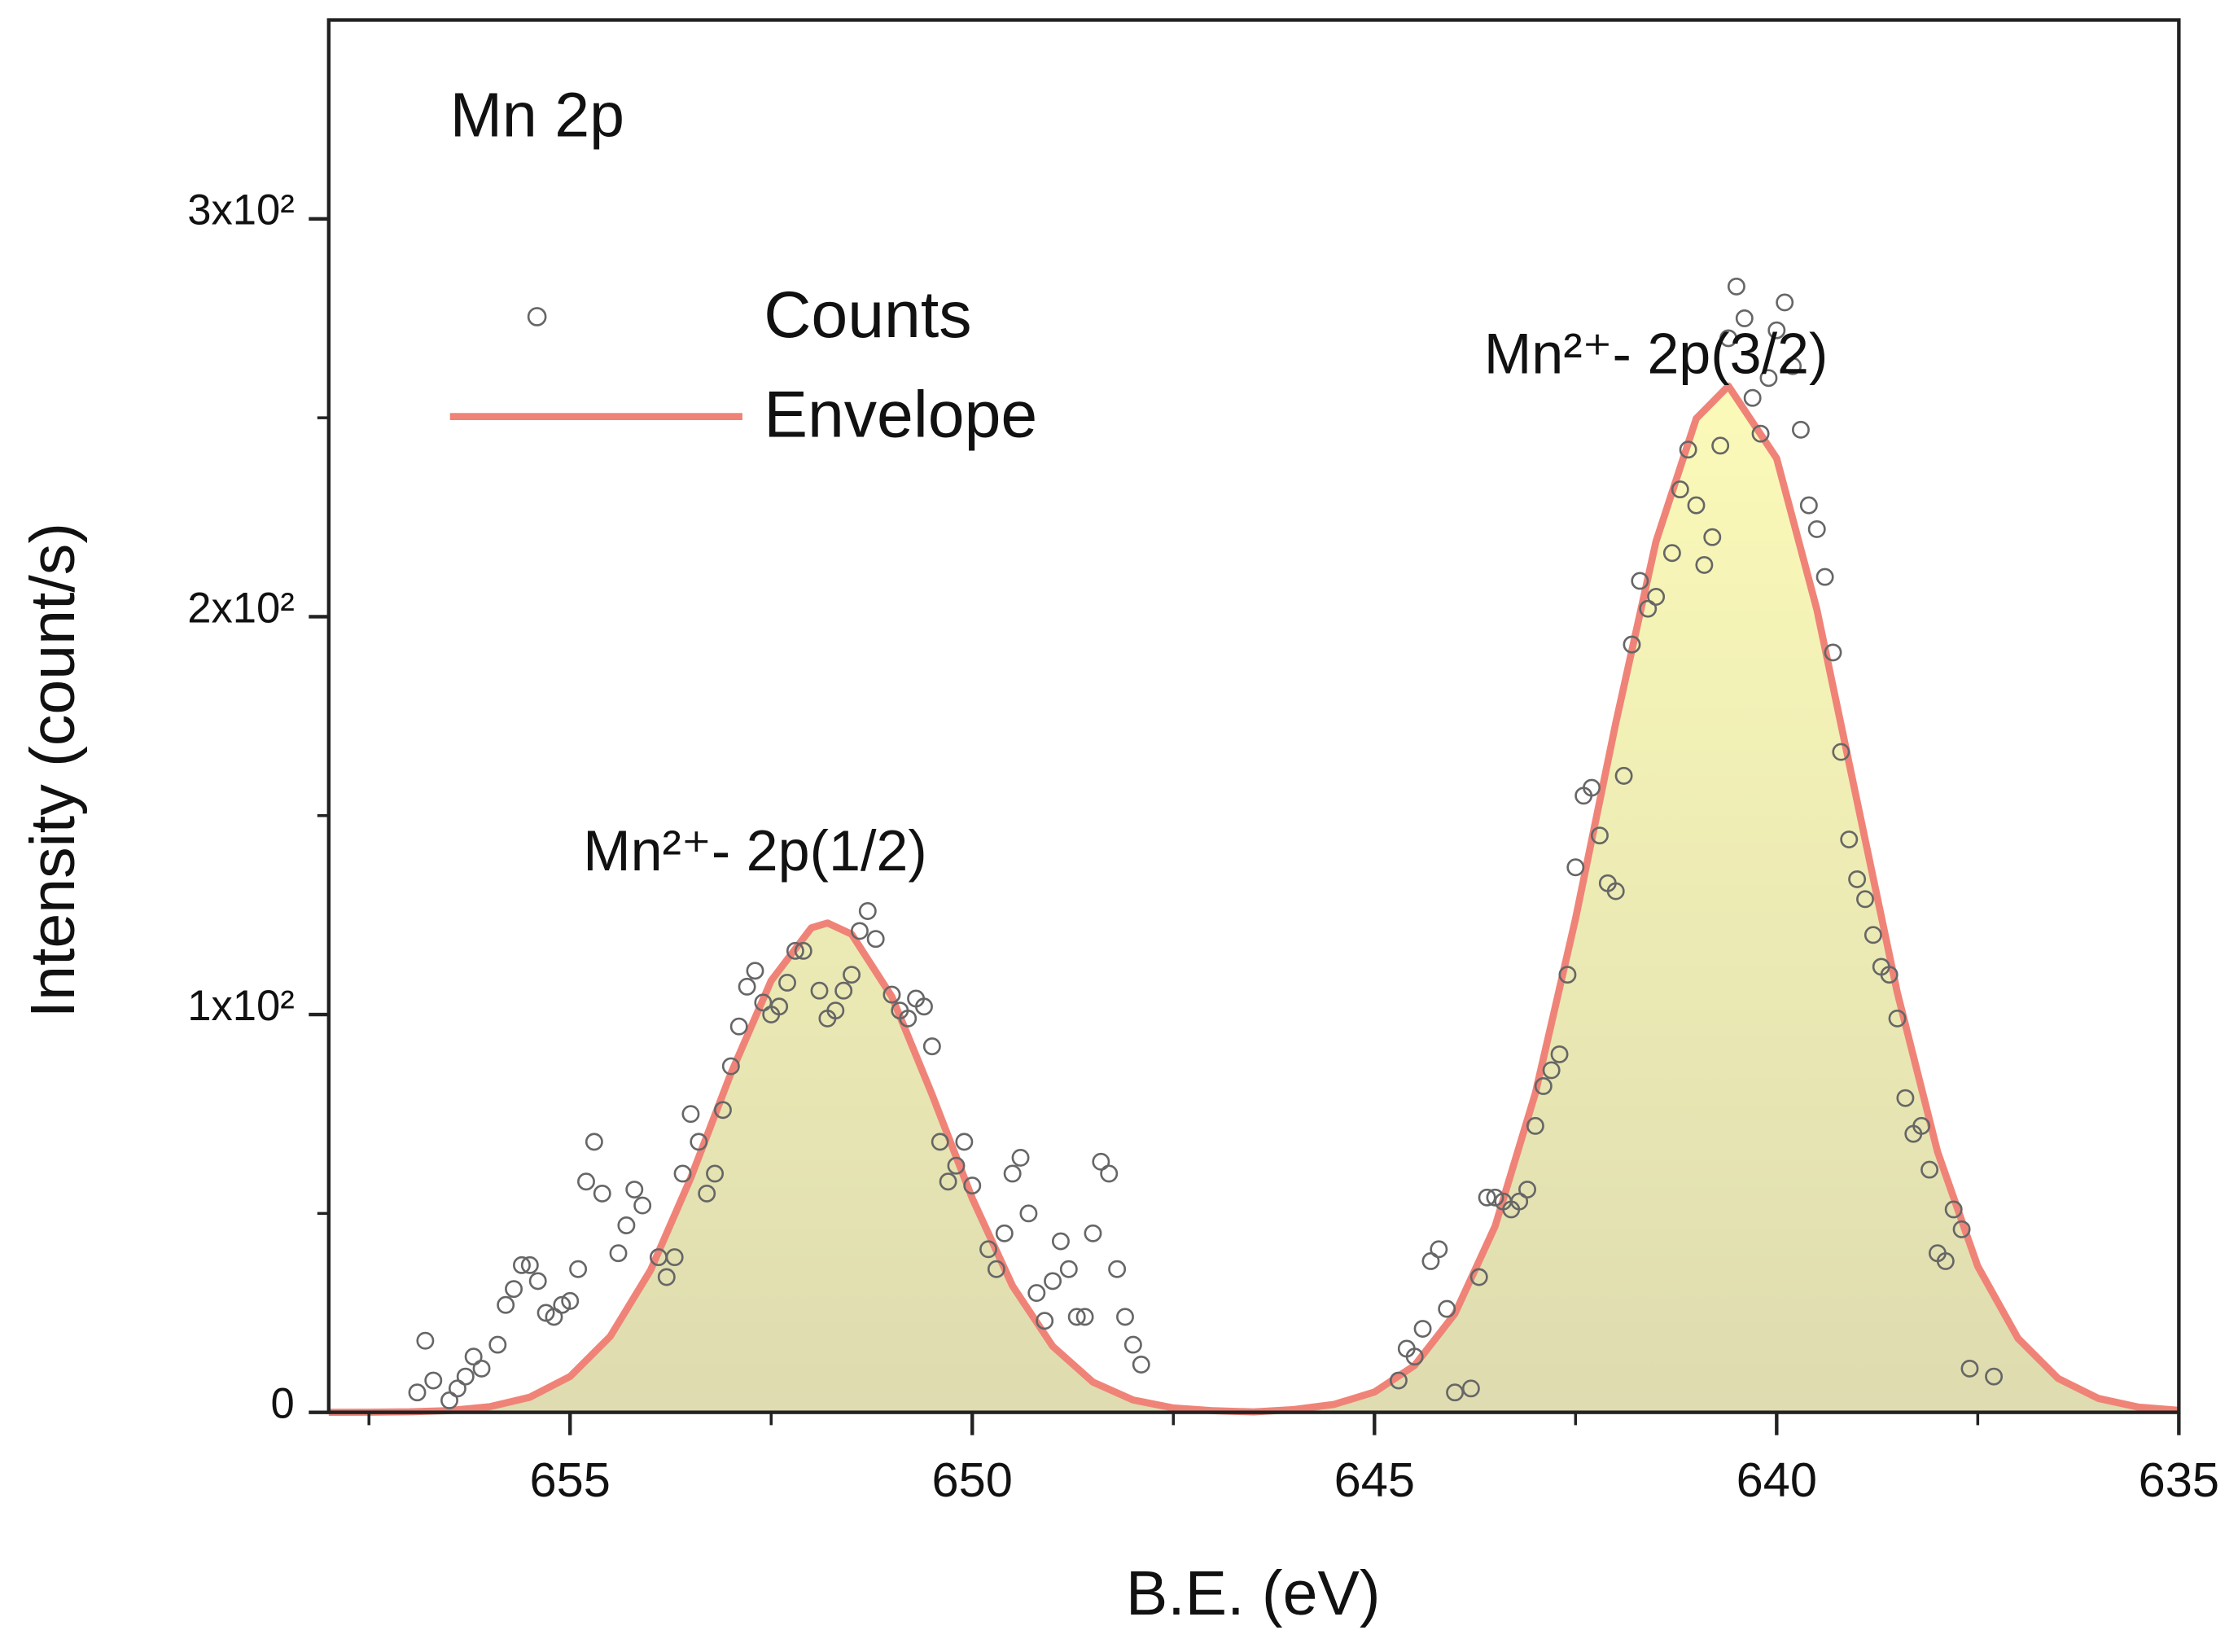  I want to click on peak-annotation: Mn²⁺- 2p(1/2), so click(755, 851).